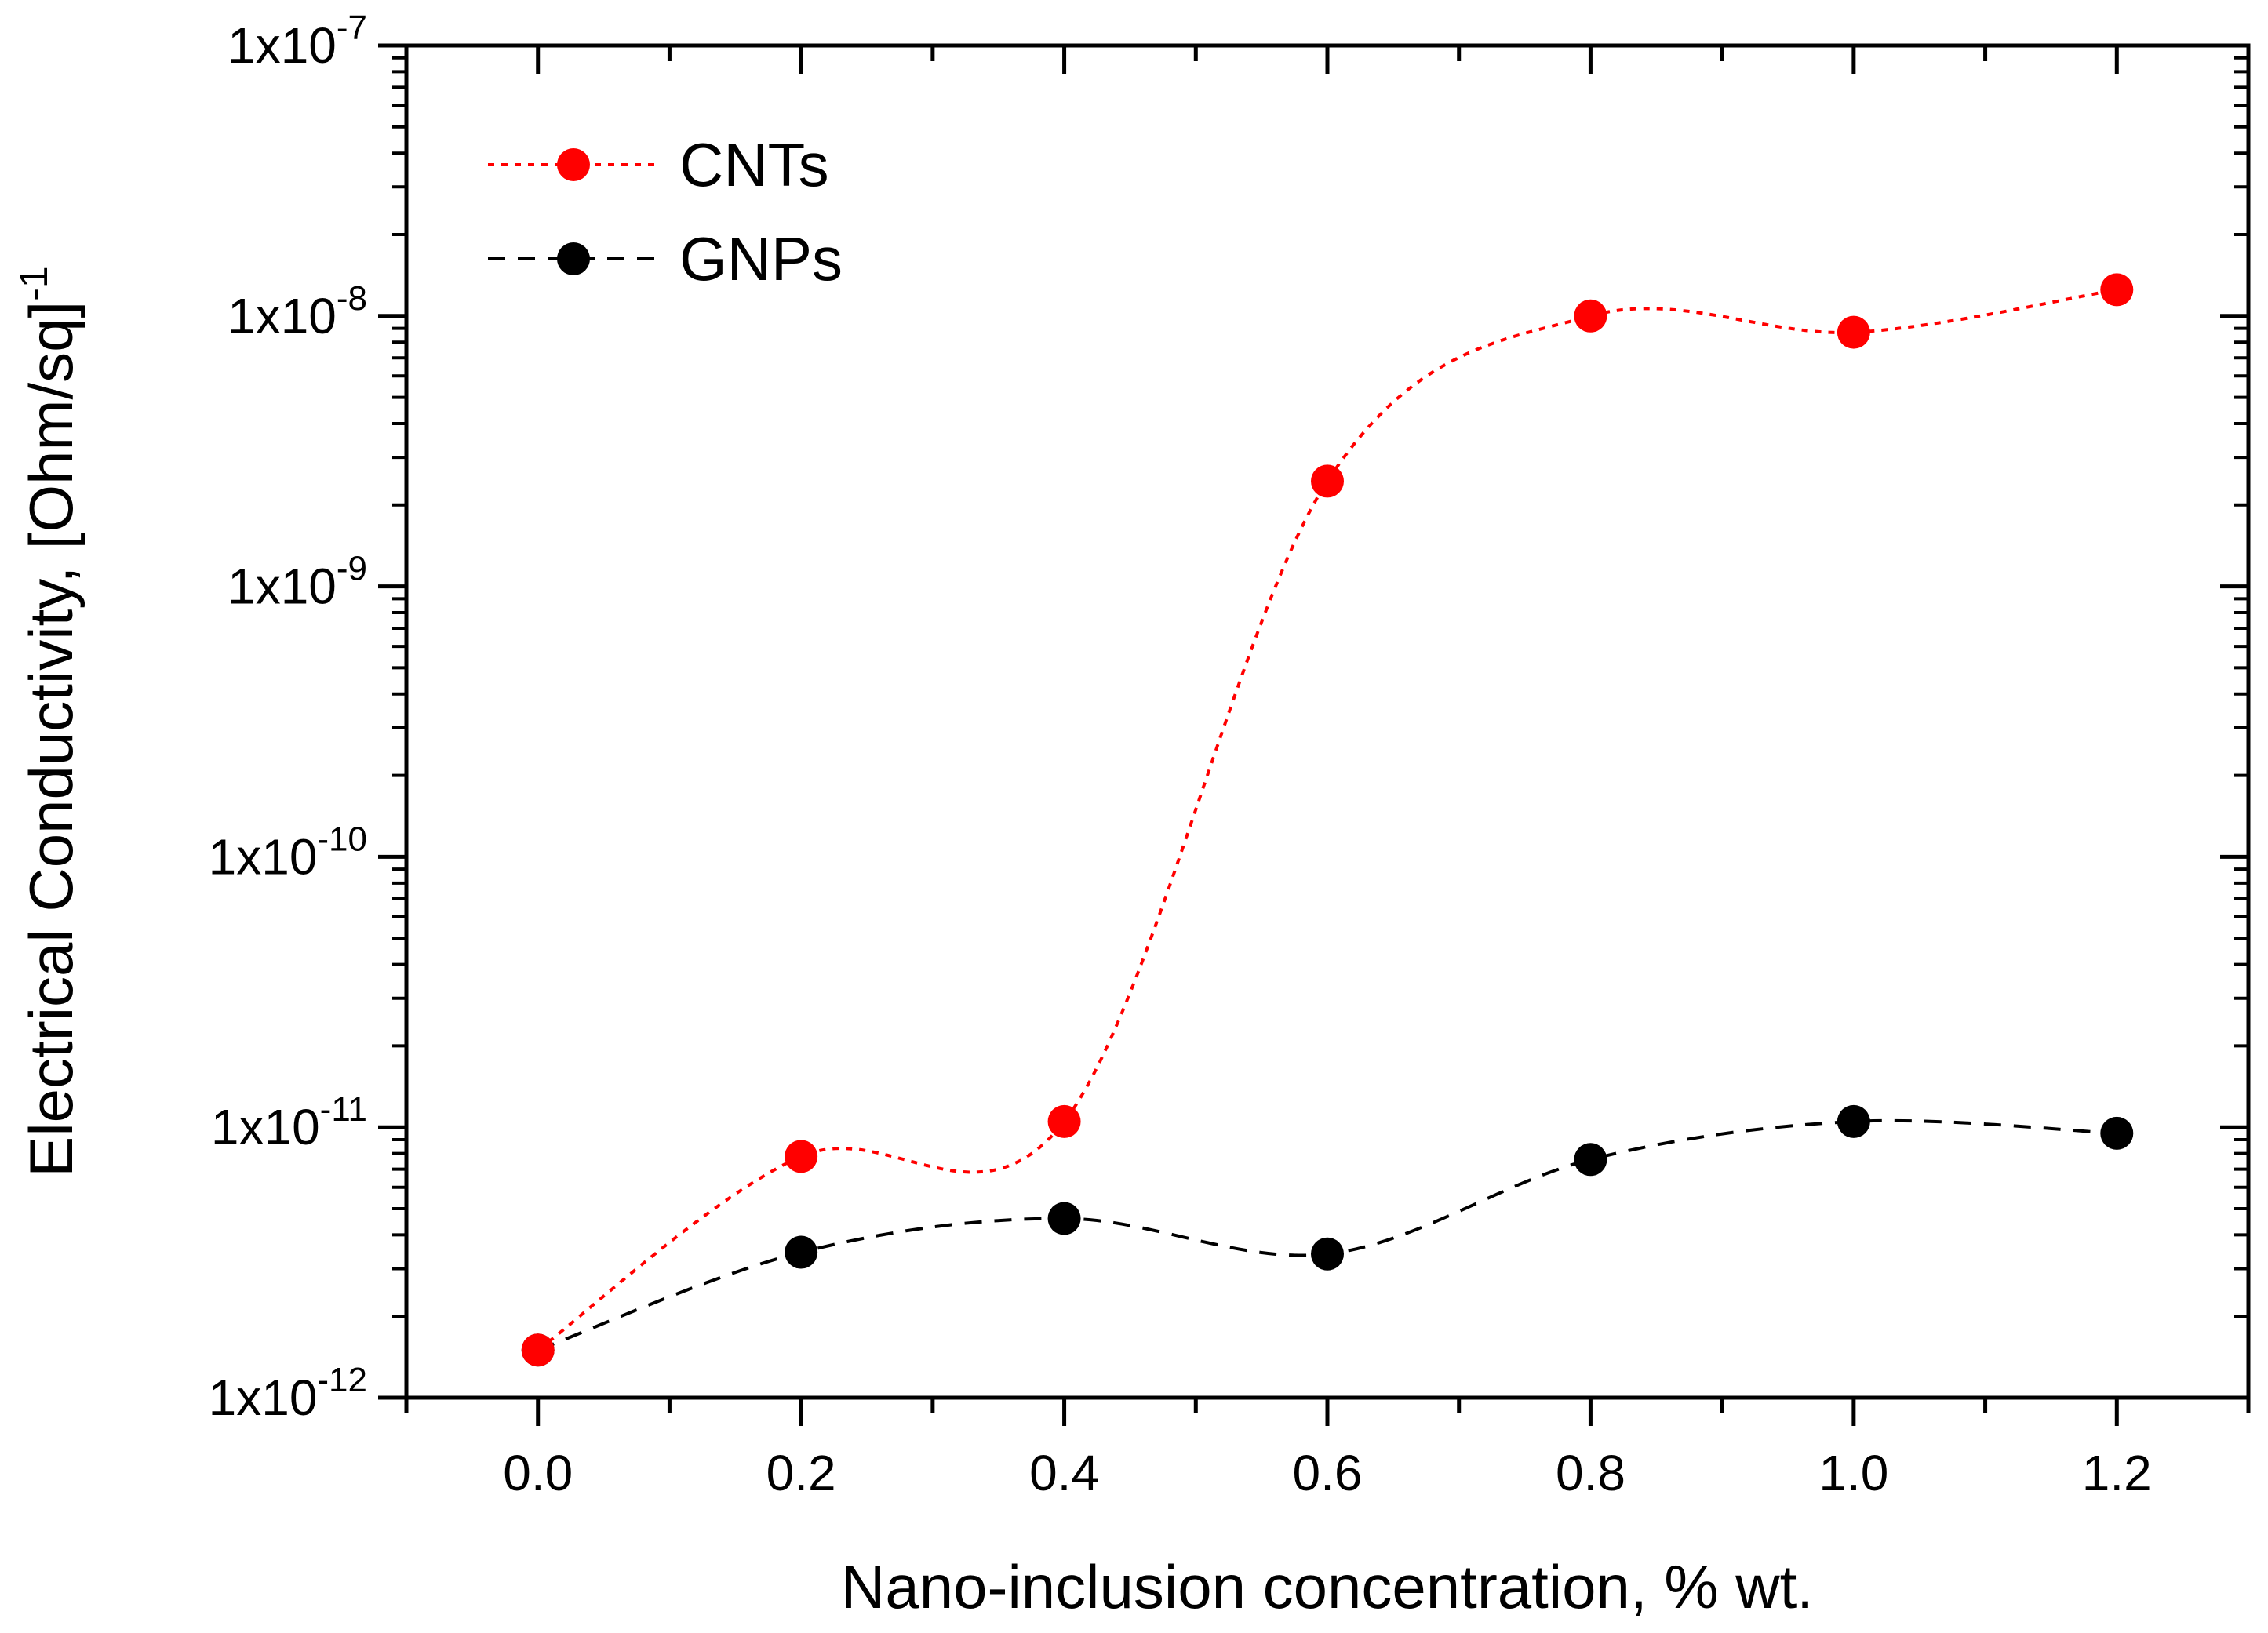  What do you see at coordinates (342, 839) in the screenshot?
I see `y-tick-label-exponent: -10` at bounding box center [342, 839].